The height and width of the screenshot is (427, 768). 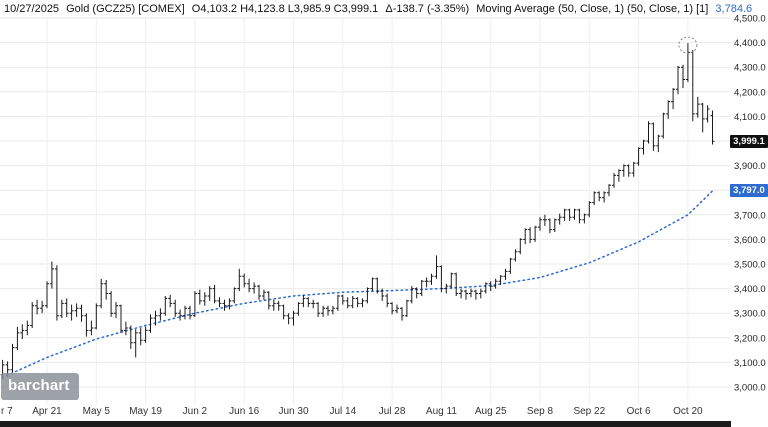 I want to click on last-price-badge: 3,999.1, so click(x=749, y=141).